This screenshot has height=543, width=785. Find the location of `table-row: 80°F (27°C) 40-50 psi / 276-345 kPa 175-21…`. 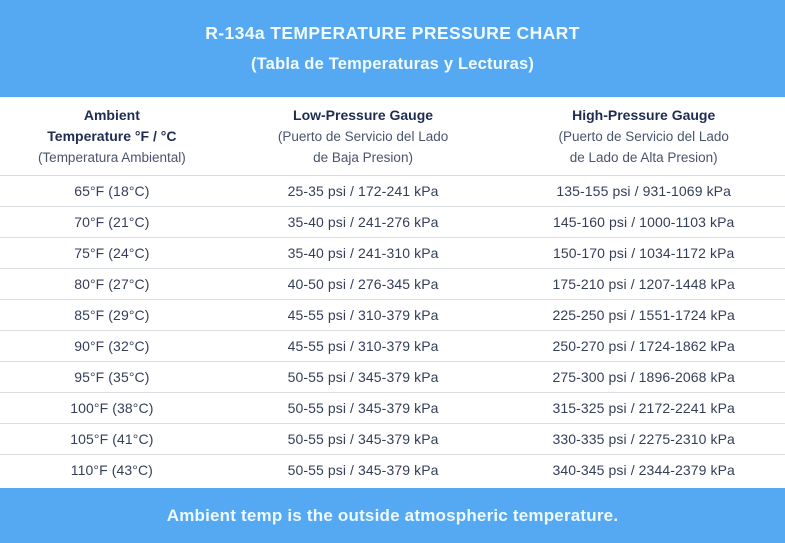

table-row: 80°F (27°C) 40-50 psi / 276-345 kPa 175-21… is located at coordinates (392, 284).